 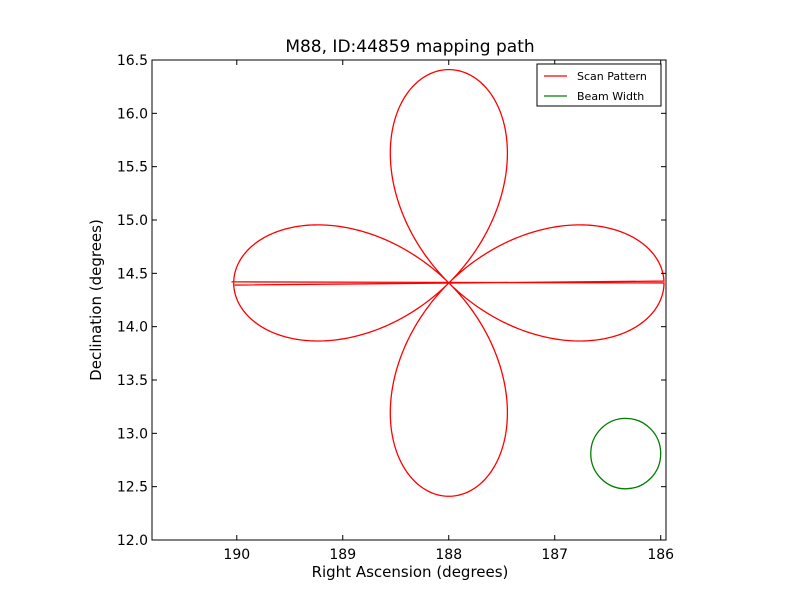 I want to click on y-tick-label: 14.0, so click(x=132, y=328).